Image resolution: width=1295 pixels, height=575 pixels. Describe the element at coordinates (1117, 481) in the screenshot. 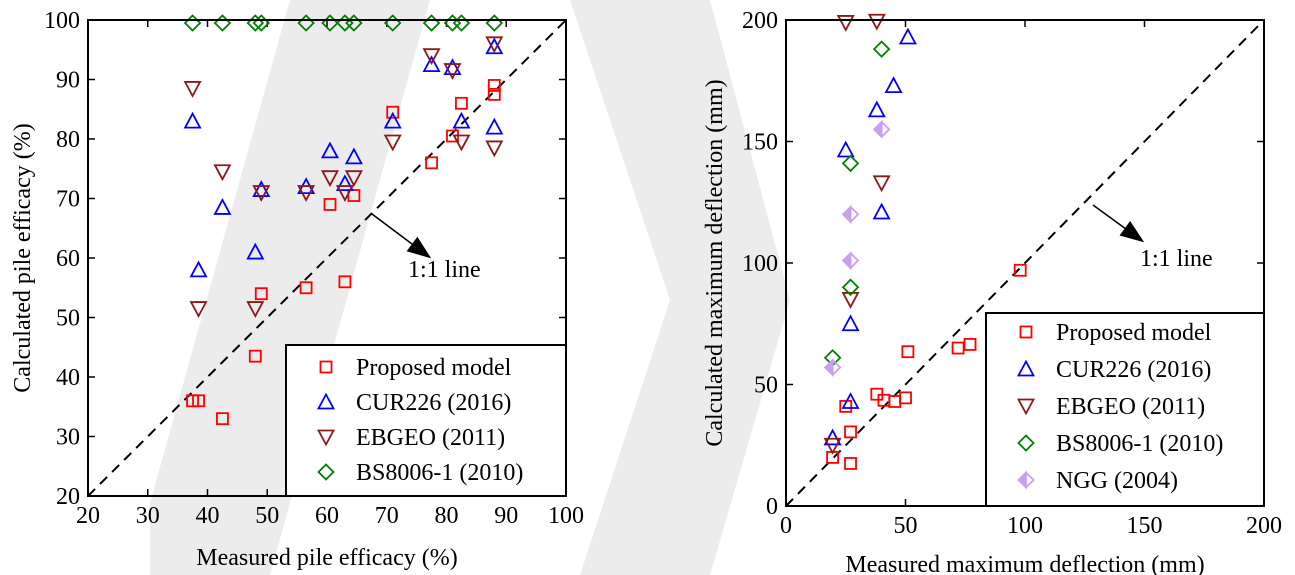

I see `legend-label: NGG (2004)` at that location.